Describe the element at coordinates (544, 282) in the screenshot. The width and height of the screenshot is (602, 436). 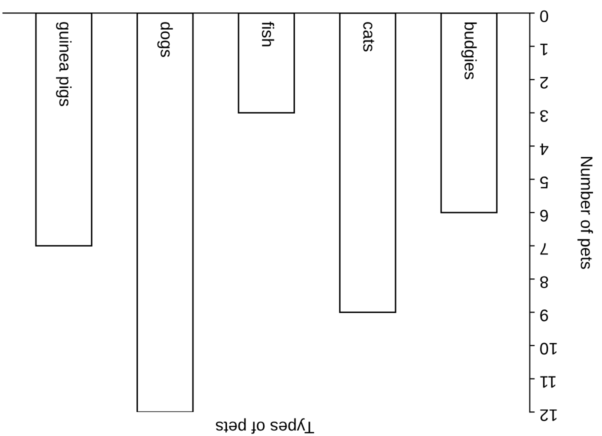
I see `y-tick-label: 8` at that location.